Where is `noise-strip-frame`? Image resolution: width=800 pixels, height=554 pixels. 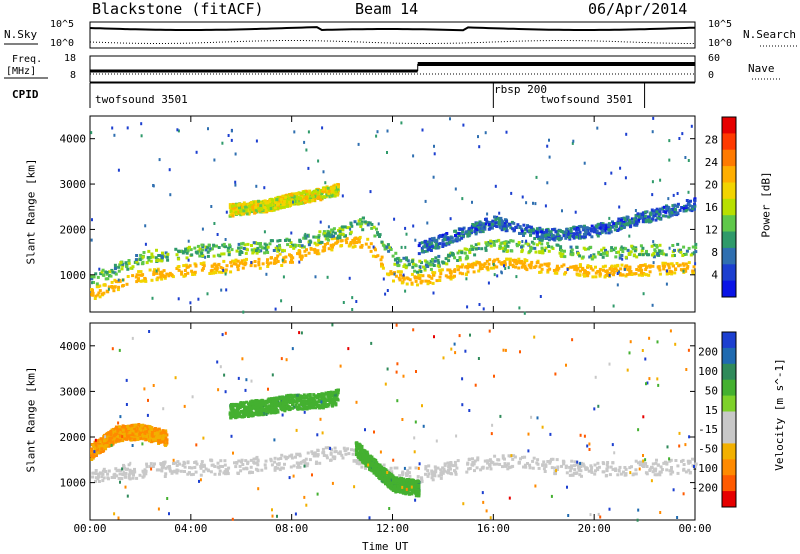 noise-strip-frame is located at coordinates (392, 35).